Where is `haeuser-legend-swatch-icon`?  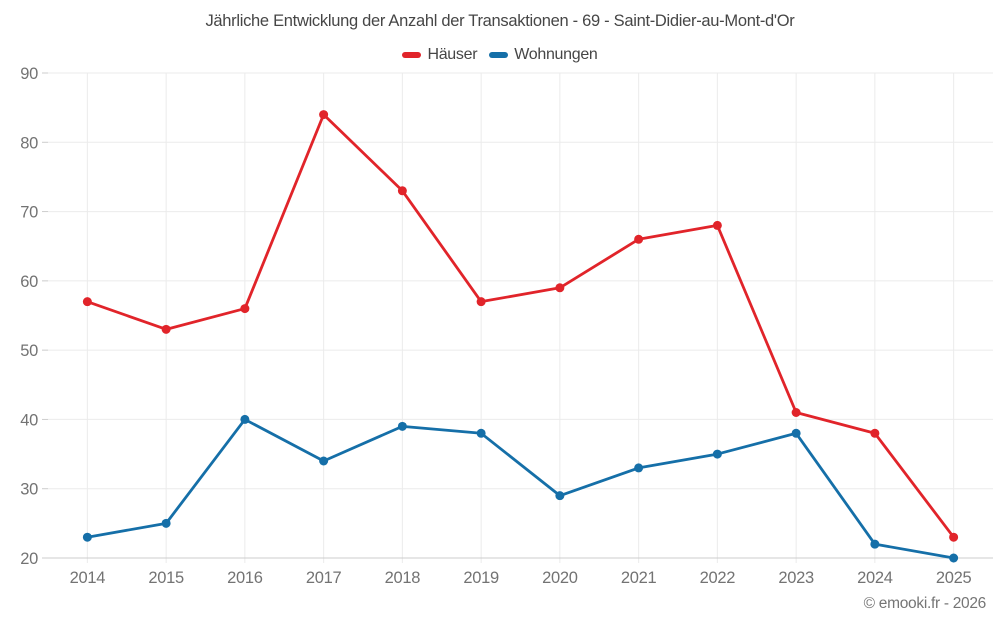 haeuser-legend-swatch-icon is located at coordinates (412, 55).